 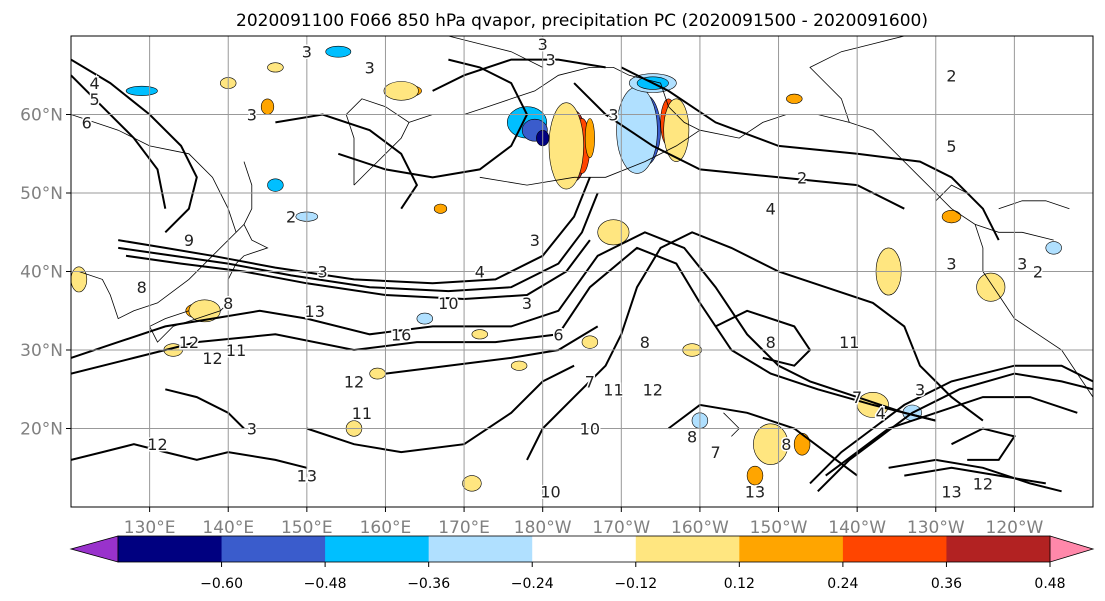 What do you see at coordinates (41, 351) in the screenshot?
I see `y-tick-label: 30°N` at bounding box center [41, 351].